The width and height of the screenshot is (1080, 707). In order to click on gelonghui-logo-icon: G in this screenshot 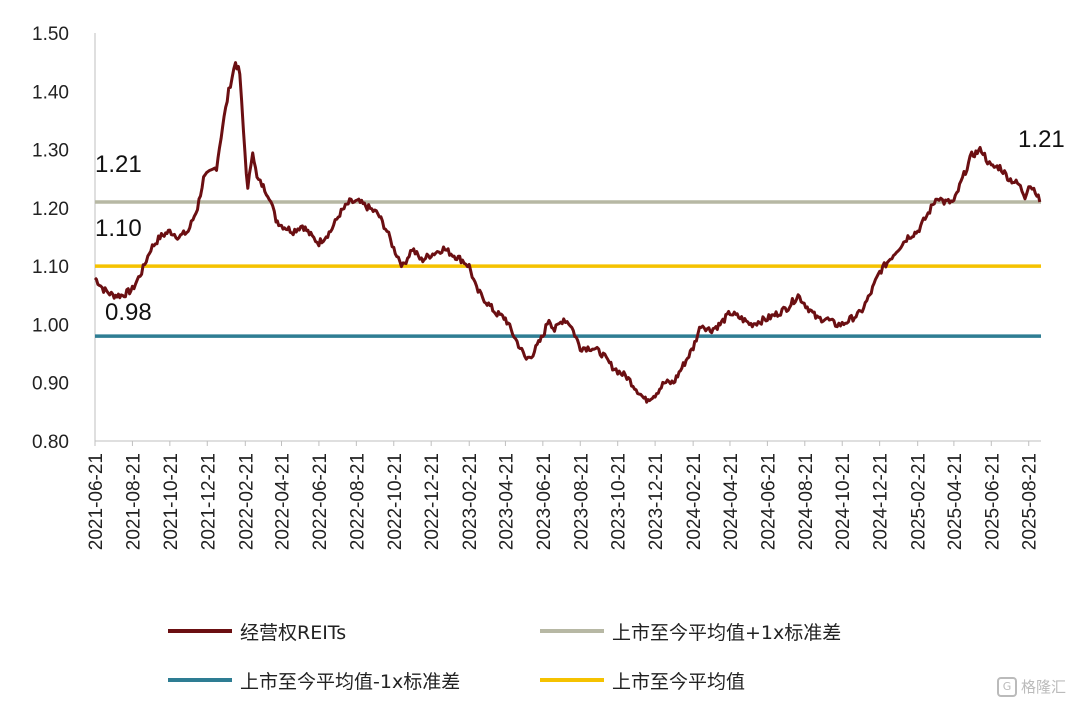, I will do `click(1006, 686)`.